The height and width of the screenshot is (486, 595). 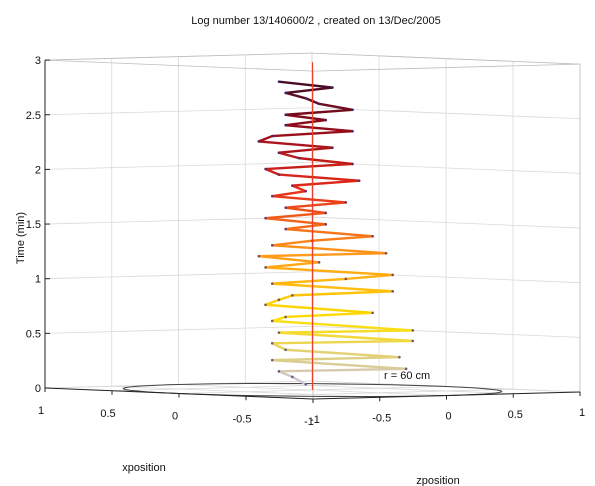 I want to click on z-tick-label: 0.5, so click(x=33, y=334).